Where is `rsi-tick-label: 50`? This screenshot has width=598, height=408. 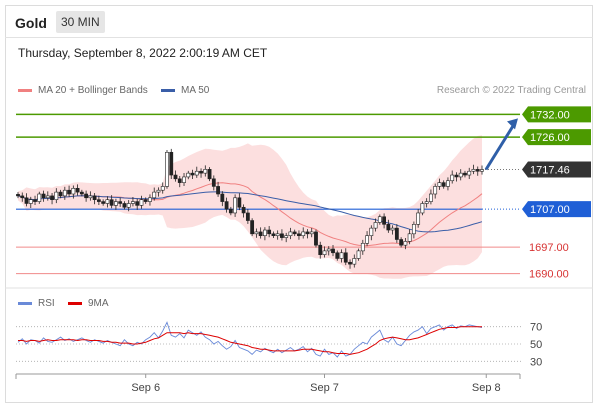 rsi-tick-label: 50 is located at coordinates (536, 345).